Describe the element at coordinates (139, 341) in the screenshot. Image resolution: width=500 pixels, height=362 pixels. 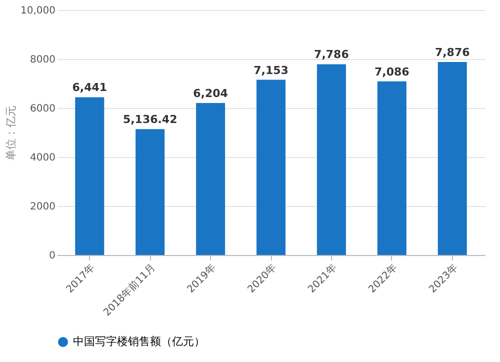
I see `legend-label: 中国写字楼销售额（亿元）` at that location.